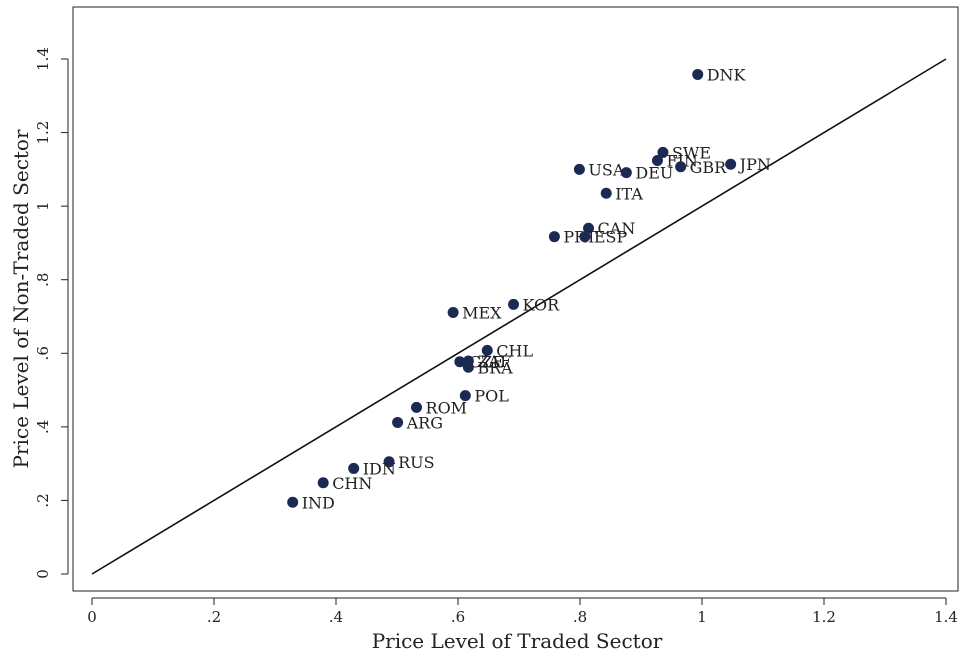 Image resolution: width=963 pixels, height=656 pixels. I want to click on data-point-chn, so click(323, 483).